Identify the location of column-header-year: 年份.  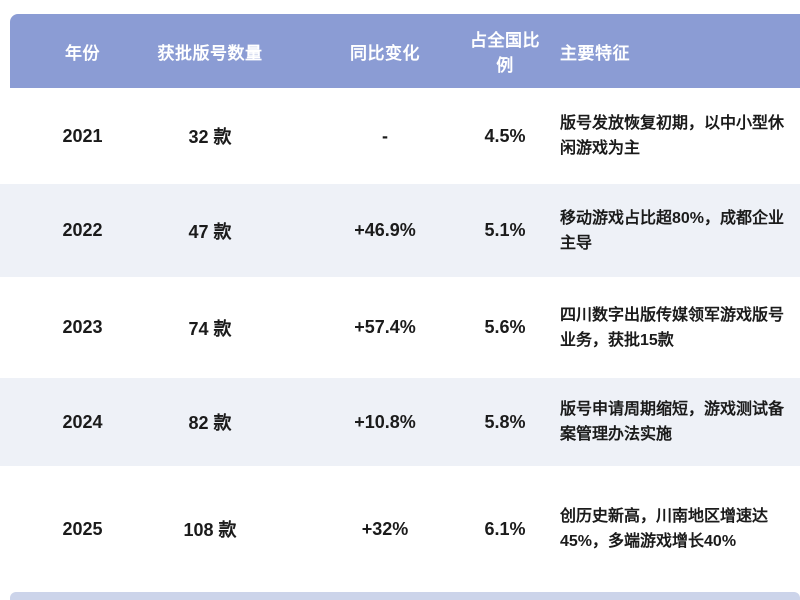
(82, 53).